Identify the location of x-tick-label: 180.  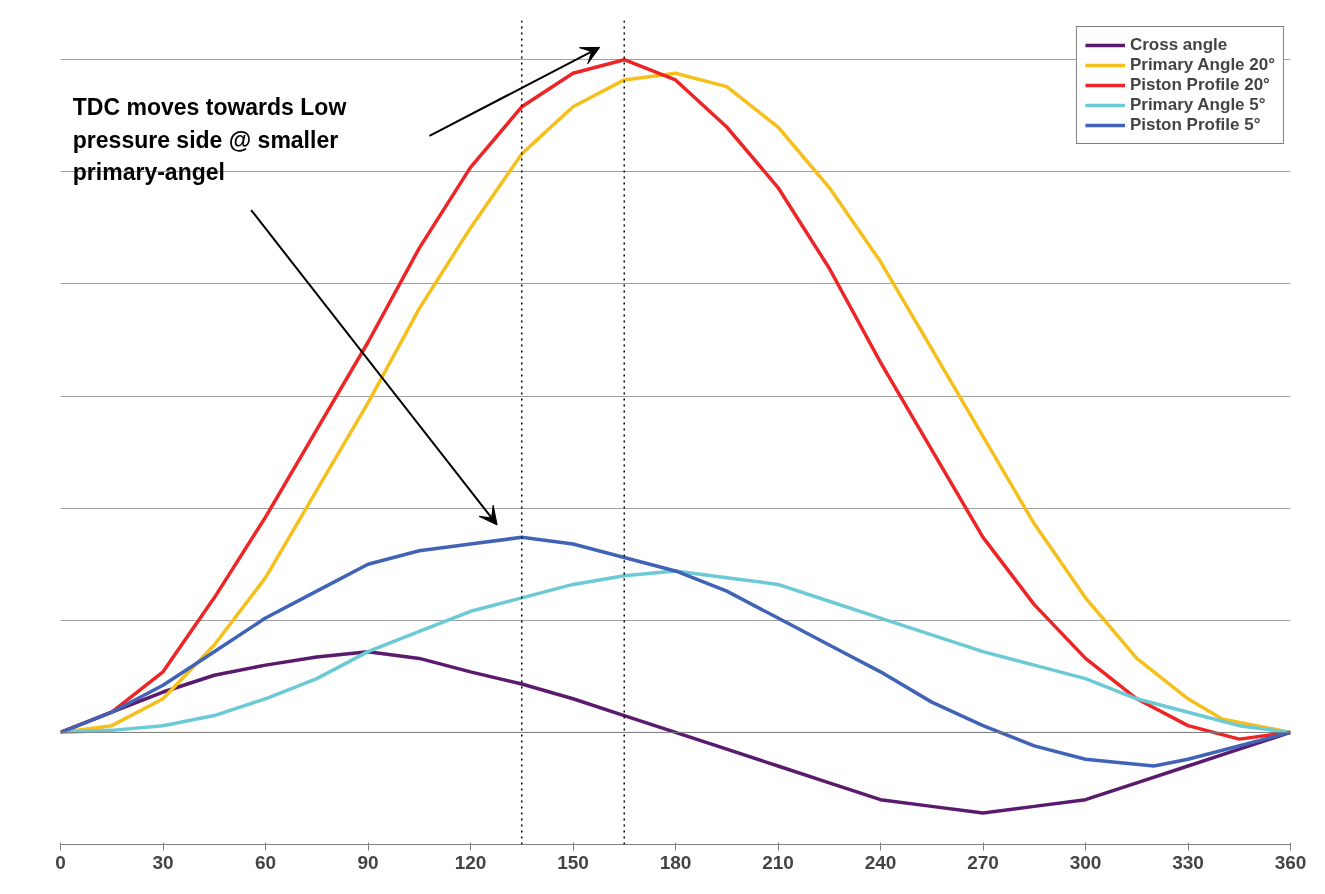
(675, 862).